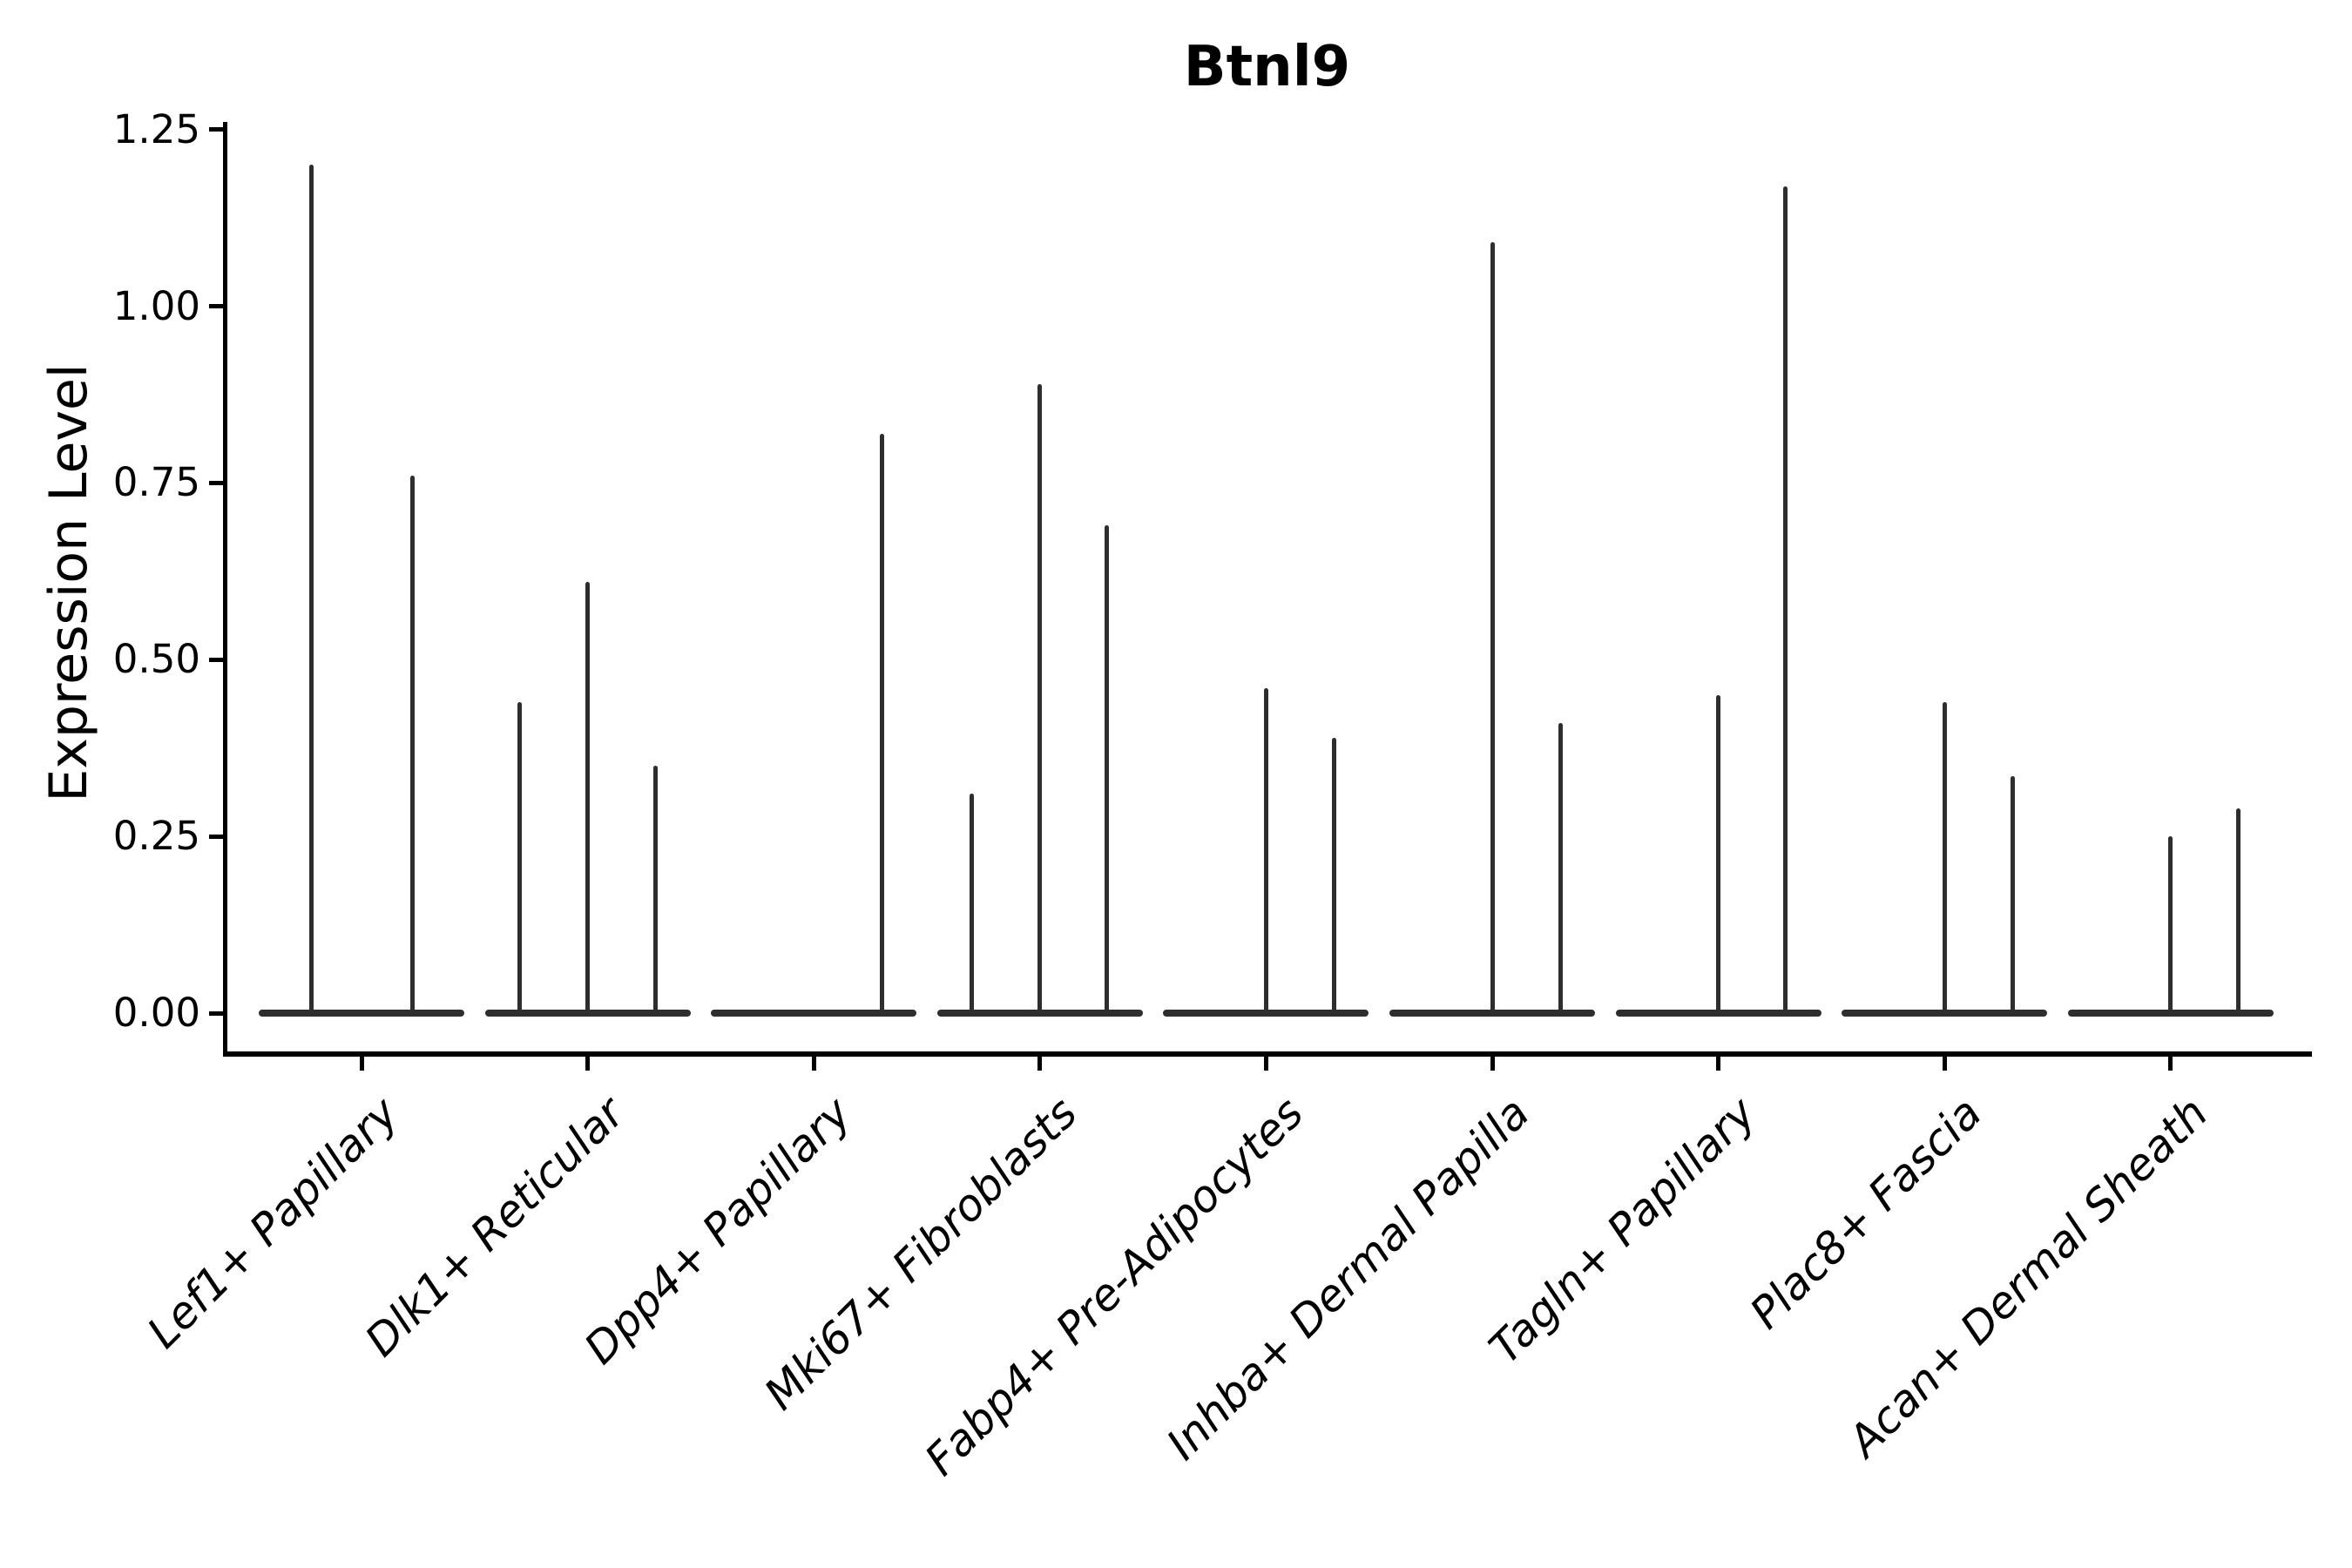  Describe the element at coordinates (1865, 1213) in the screenshot. I see `x-tick-label: Plac8+ Fascia` at that location.